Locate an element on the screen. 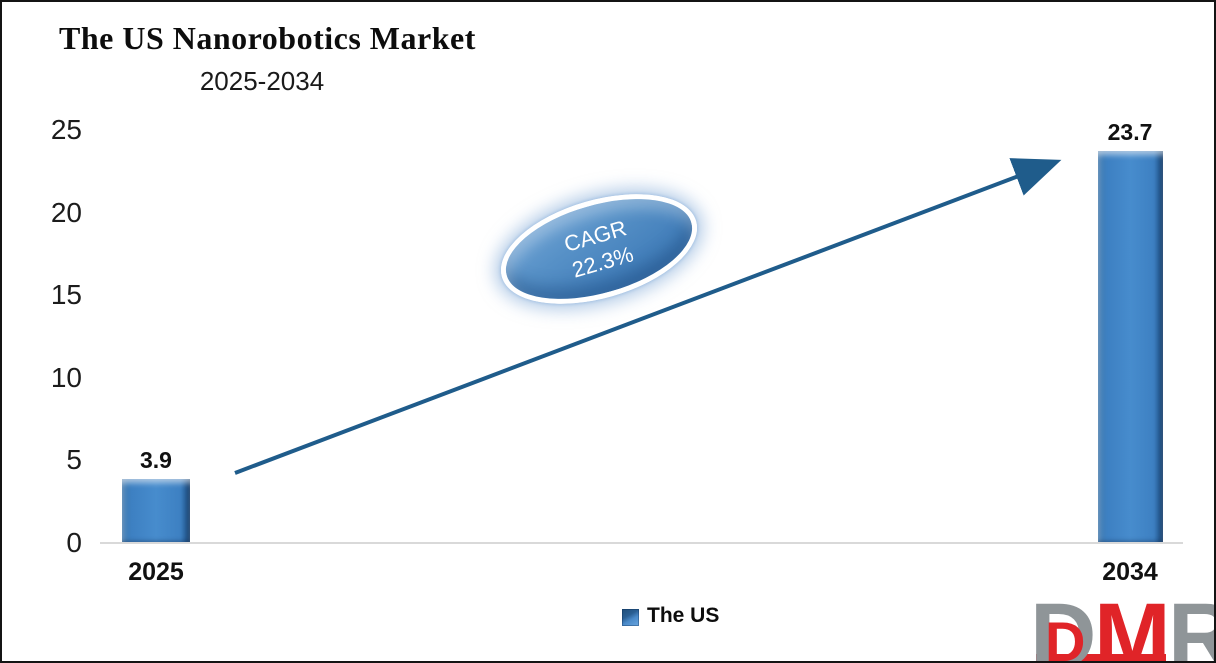  logo-letter-d: D is located at coordinates (1063, 624).